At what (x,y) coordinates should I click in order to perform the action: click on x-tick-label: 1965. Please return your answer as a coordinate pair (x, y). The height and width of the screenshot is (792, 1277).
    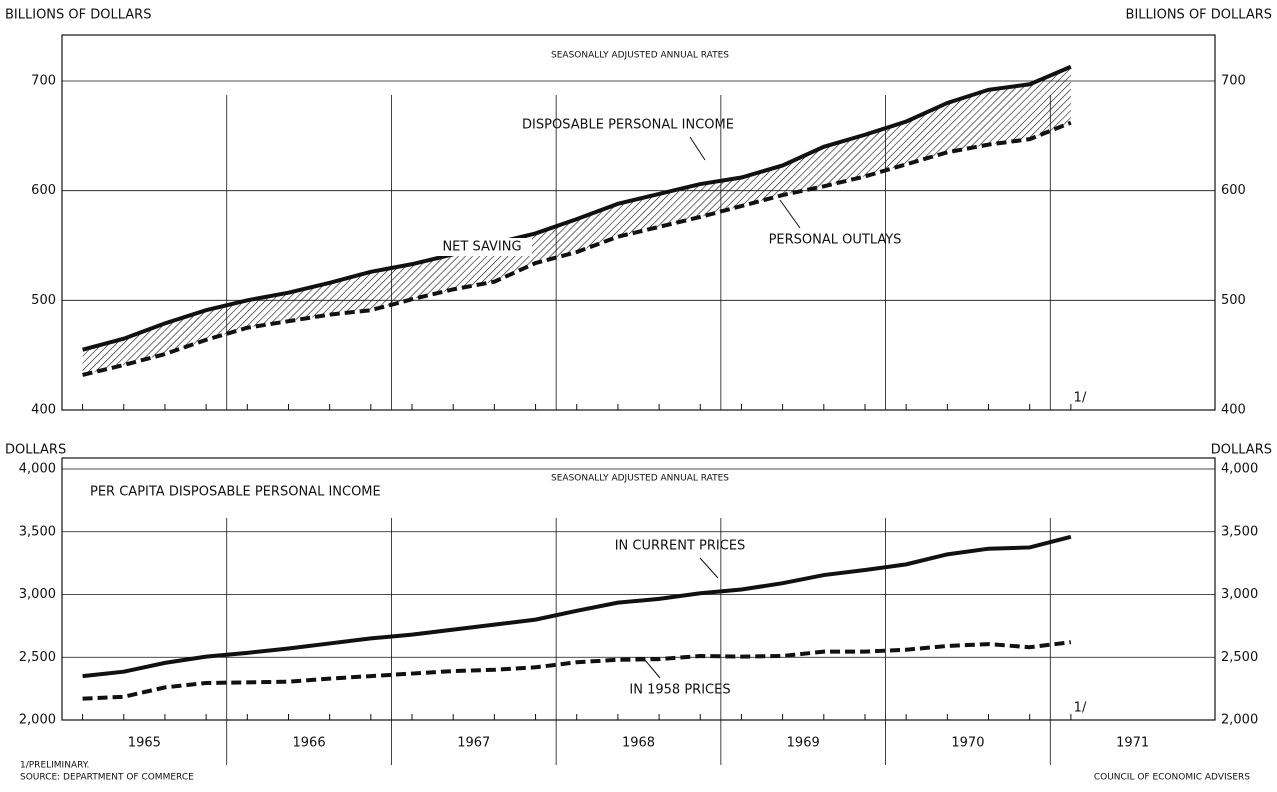
    Looking at the image, I should click on (144, 743).